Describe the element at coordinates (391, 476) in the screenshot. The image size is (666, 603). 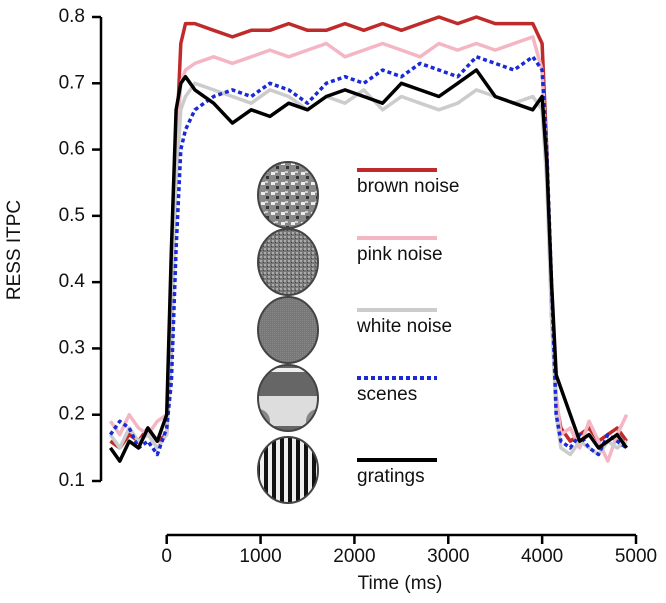
I see `legend-label: gratings` at that location.